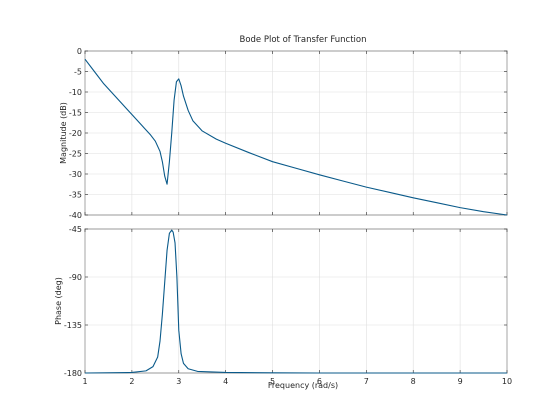  Describe the element at coordinates (75, 113) in the screenshot. I see `magnitude-y-tick-label: -15` at that location.